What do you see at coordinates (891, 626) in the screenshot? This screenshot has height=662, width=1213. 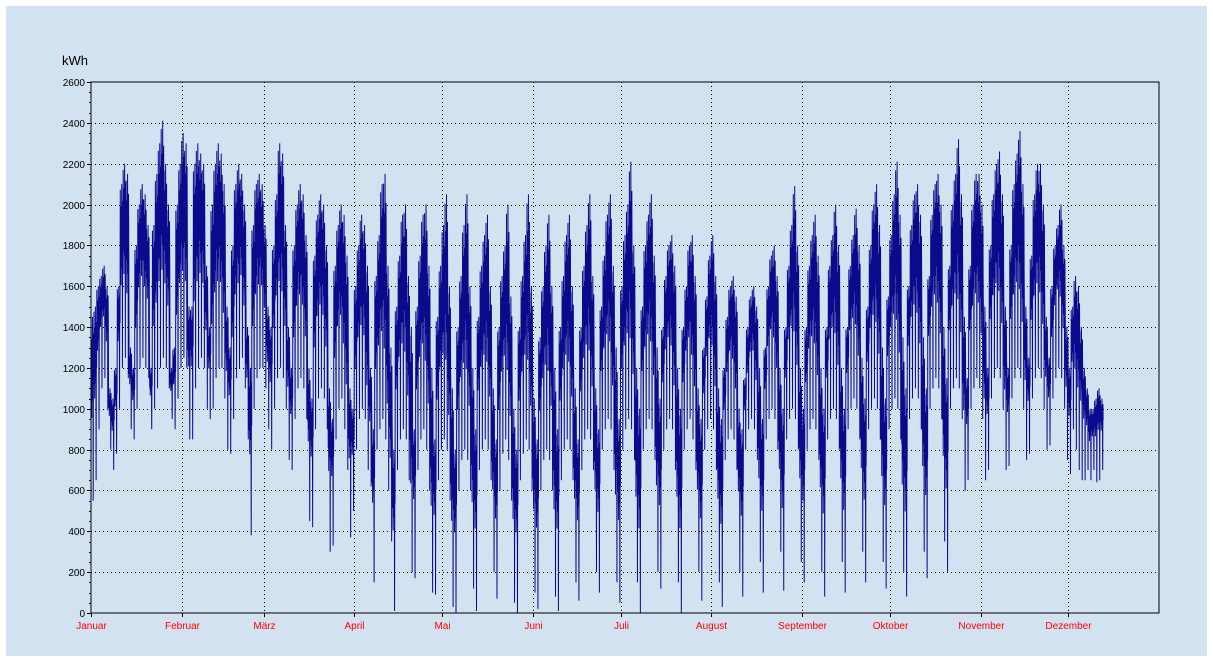 I see `x-tick-label-9: Oktober` at bounding box center [891, 626].